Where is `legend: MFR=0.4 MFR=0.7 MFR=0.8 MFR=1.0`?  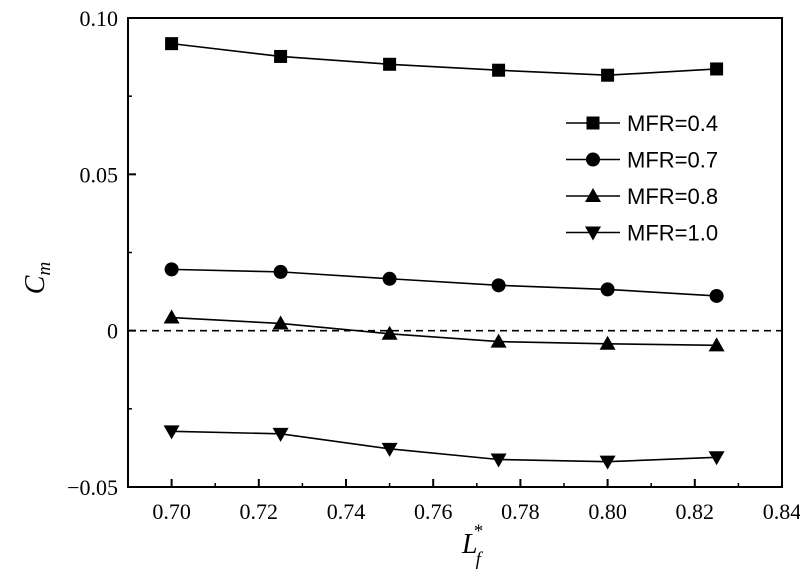
legend: MFR=0.4 MFR=0.7 MFR=0.8 MFR=1.0 is located at coordinates (642, 178).